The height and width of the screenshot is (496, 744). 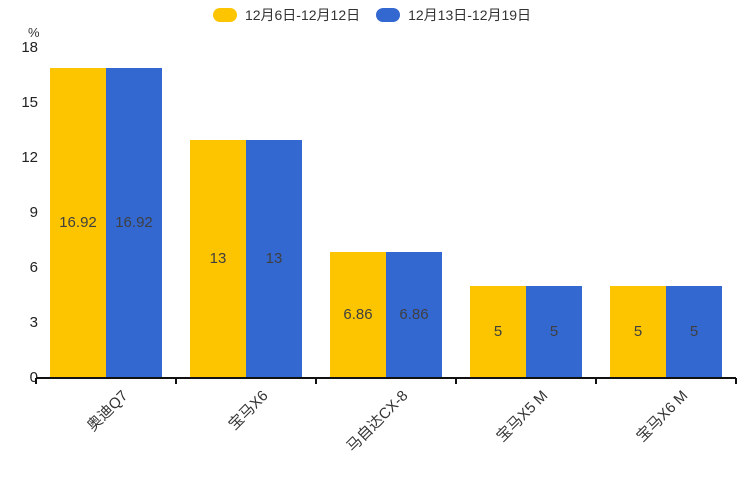 I want to click on bar-series-1-宝马X6, so click(x=218, y=258).